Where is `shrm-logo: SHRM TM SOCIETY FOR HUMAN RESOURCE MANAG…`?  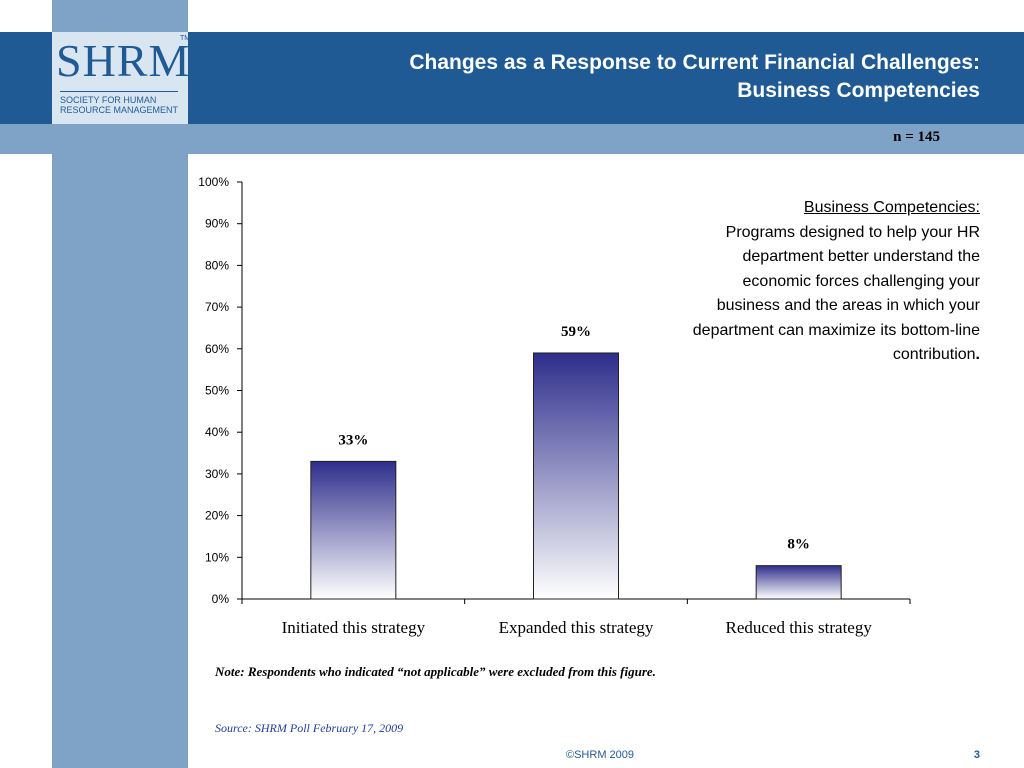
shrm-logo: SHRM TM SOCIETY FOR HUMAN RESOURCE MANAG… is located at coordinates (121, 78).